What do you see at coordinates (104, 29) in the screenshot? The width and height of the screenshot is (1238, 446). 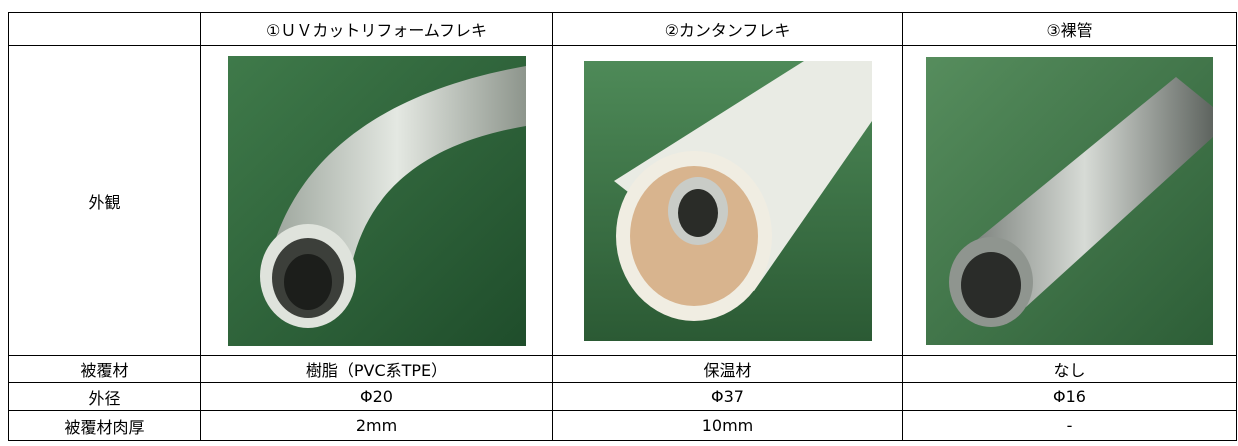 I see `corner-cell` at bounding box center [104, 29].